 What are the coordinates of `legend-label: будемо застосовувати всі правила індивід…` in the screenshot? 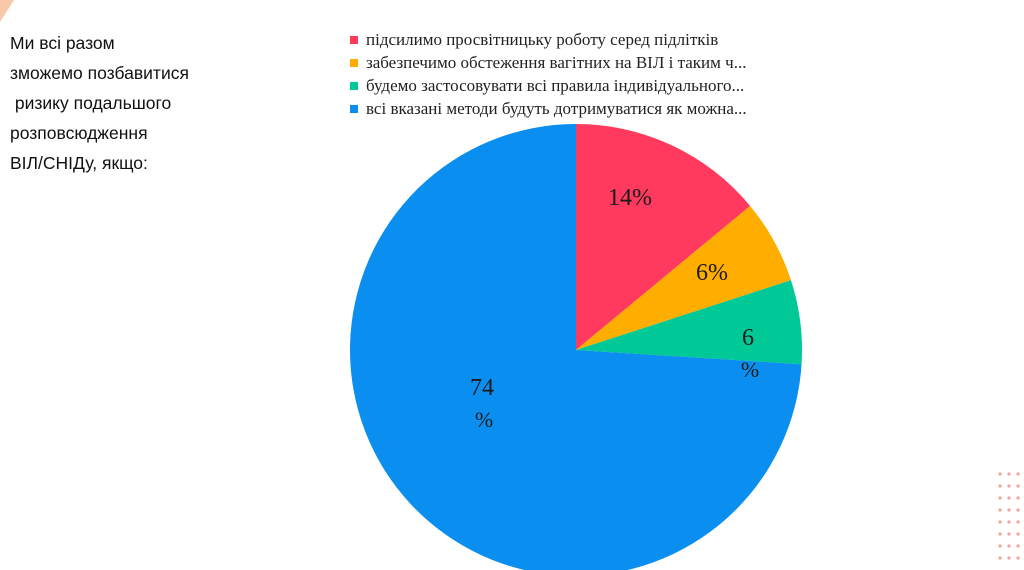 It's located at (555, 85).